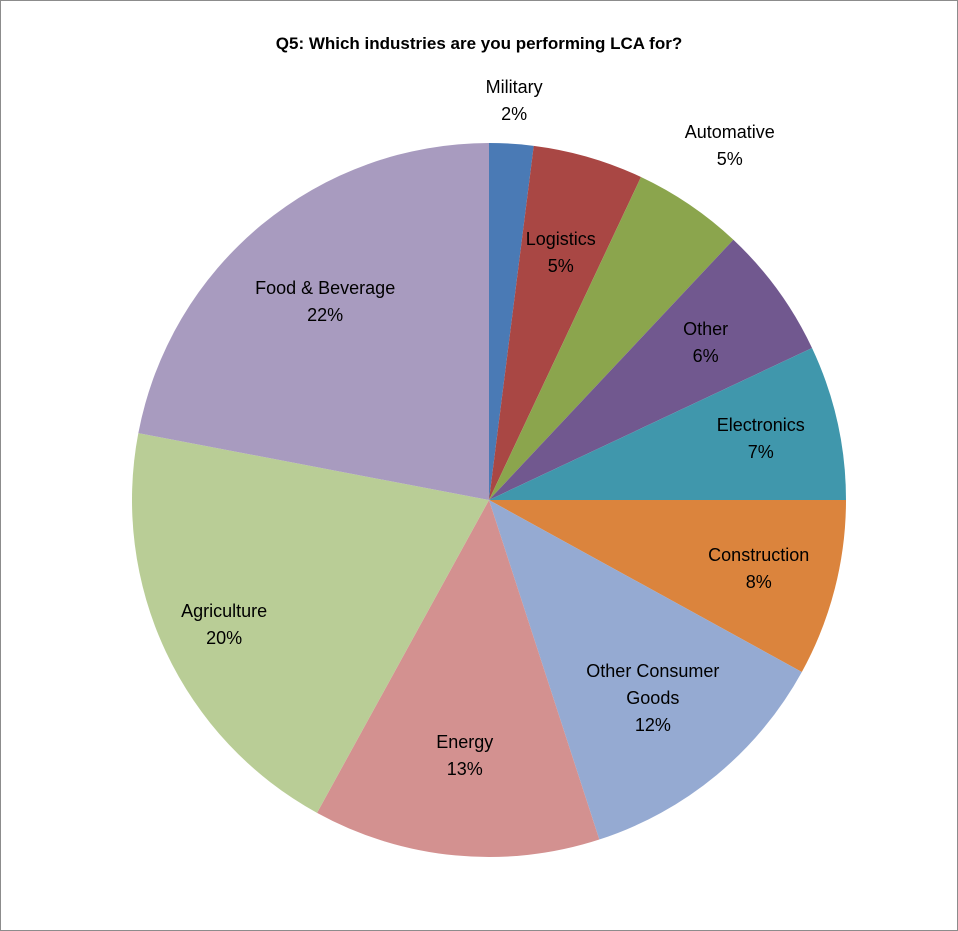 This screenshot has width=958, height=931. Describe the element at coordinates (706, 343) in the screenshot. I see `slice-label: Other 6%` at that location.